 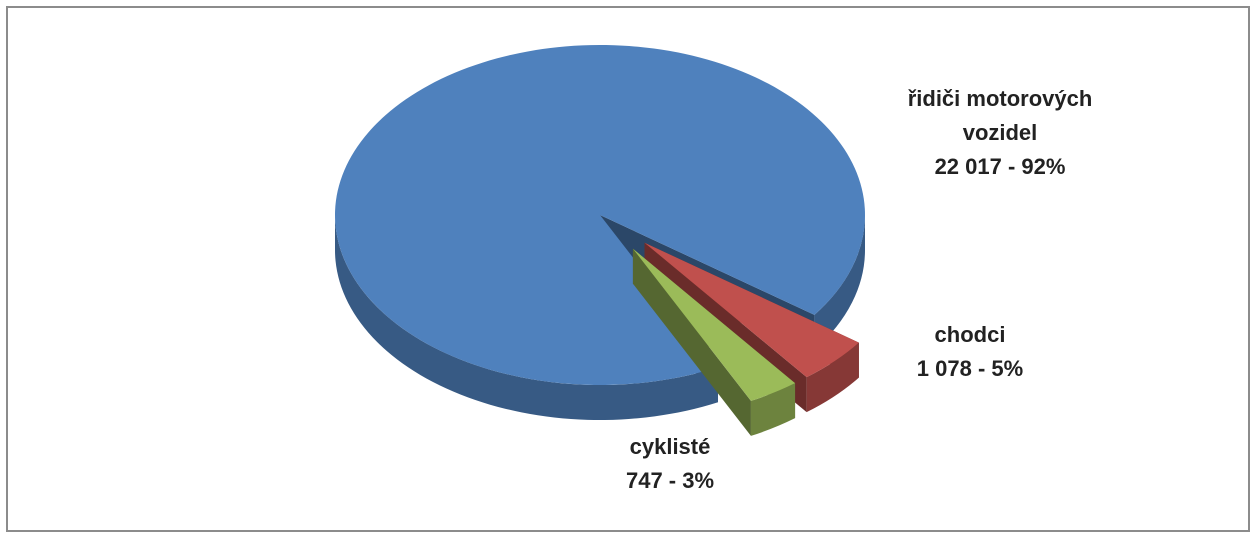 I want to click on value-label: 747 - 3%, so click(x=670, y=480).